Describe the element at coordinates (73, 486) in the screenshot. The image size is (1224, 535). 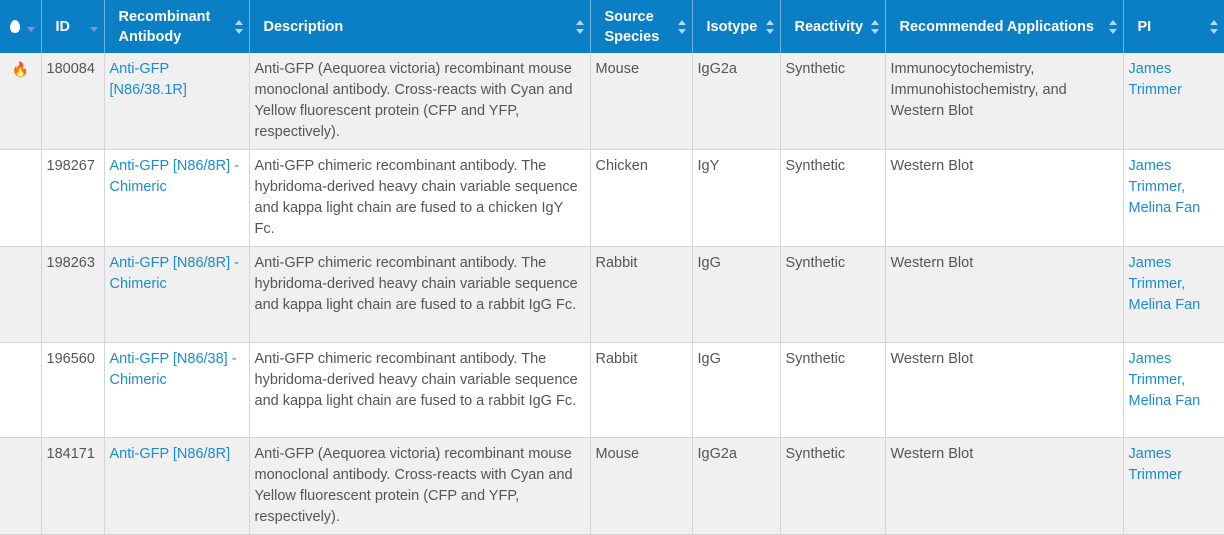
I see `id-cell: 184171` at that location.